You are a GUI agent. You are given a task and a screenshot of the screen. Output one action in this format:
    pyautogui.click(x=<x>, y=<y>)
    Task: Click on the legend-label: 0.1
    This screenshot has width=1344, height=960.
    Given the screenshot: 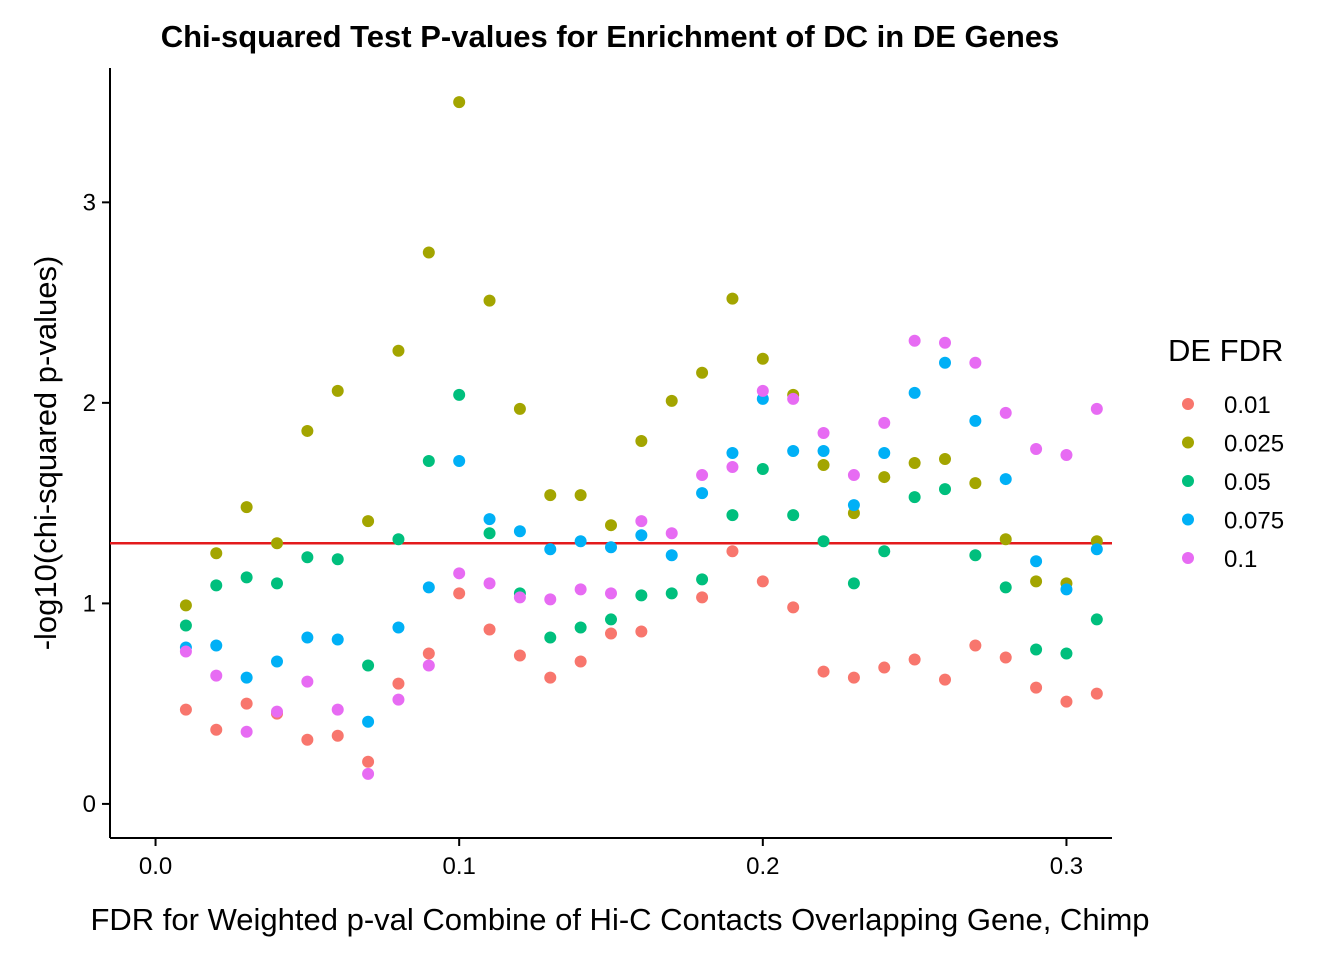 What is the action you would take?
    pyautogui.click(x=1240, y=559)
    